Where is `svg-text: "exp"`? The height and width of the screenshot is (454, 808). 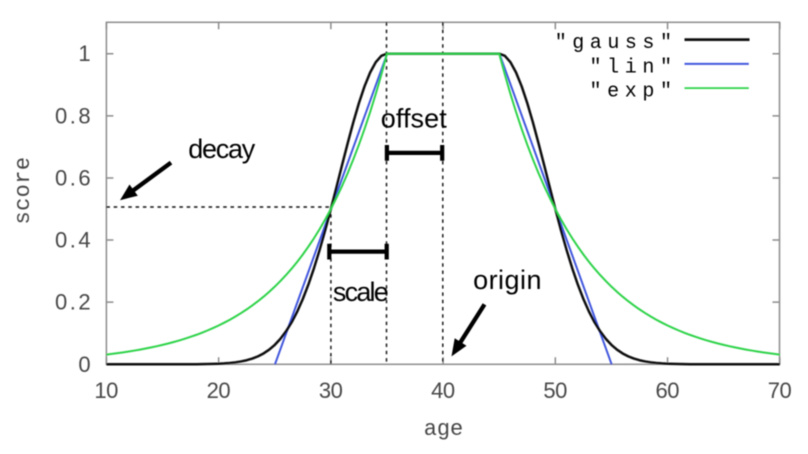 svg-text: "exp" is located at coordinates (631, 92).